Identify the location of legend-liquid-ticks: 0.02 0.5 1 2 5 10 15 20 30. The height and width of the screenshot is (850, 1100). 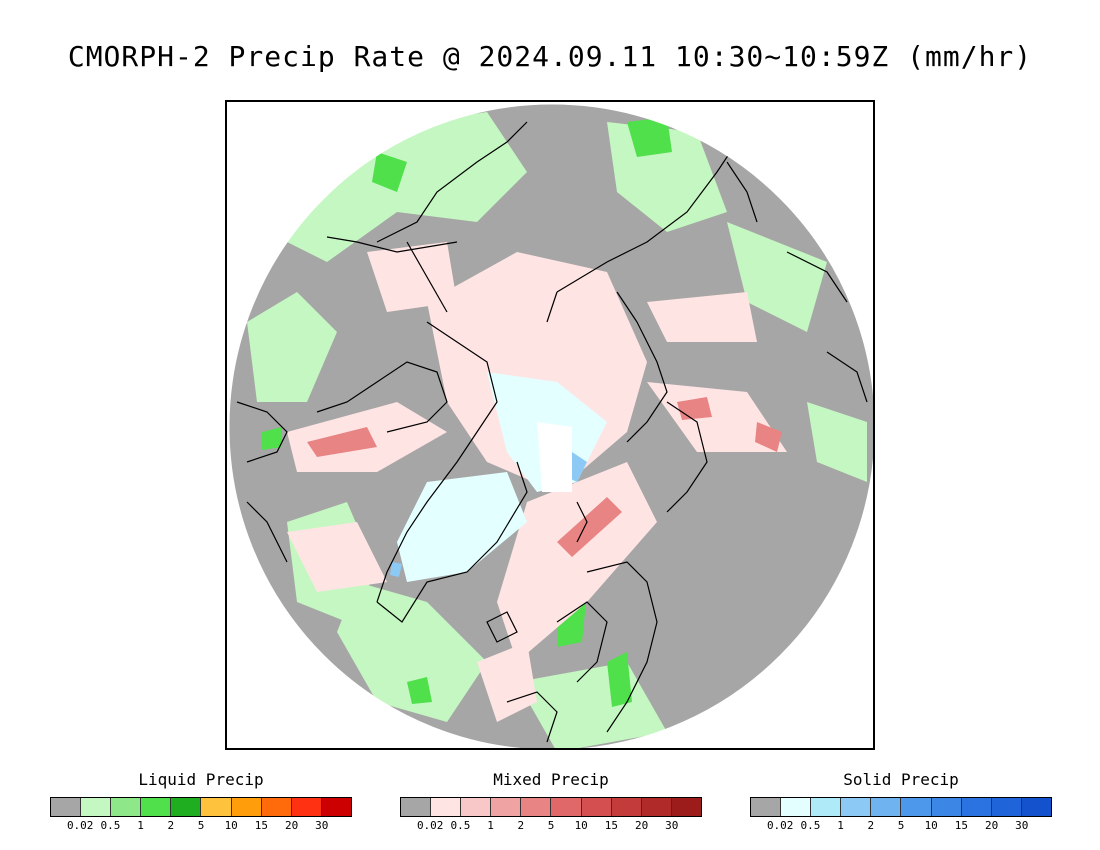
(201, 827).